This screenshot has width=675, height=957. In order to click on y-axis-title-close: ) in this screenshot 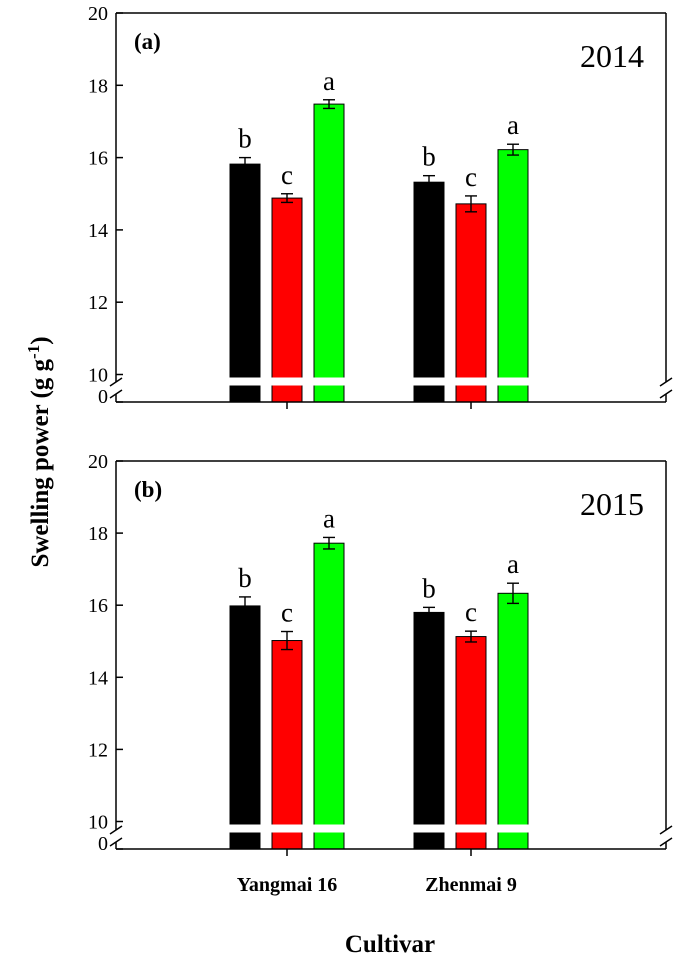, I will do `click(40, 340)`.